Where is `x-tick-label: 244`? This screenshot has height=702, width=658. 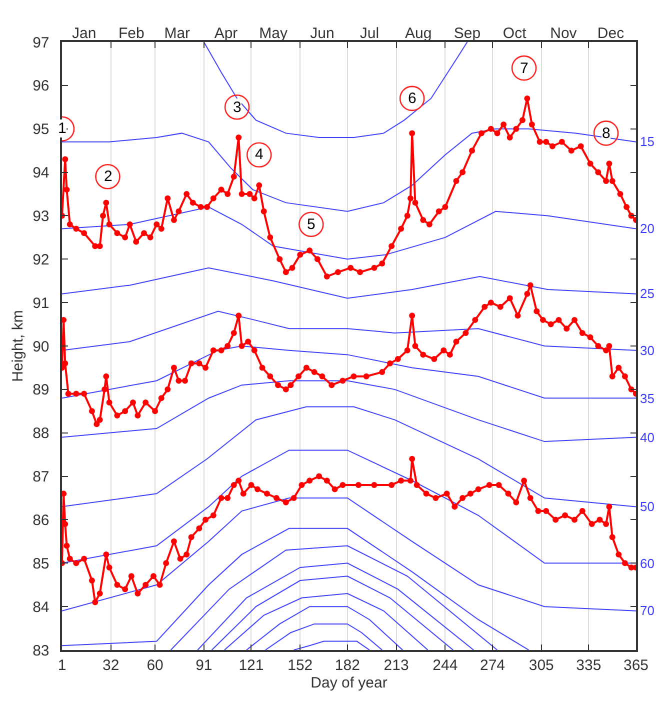 x-tick-label: 244 is located at coordinates (445, 665).